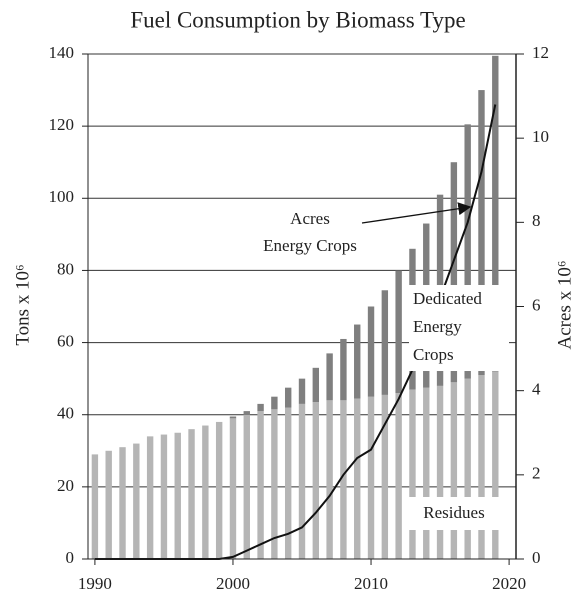 Image resolution: width=586 pixels, height=598 pixels. What do you see at coordinates (95, 583) in the screenshot?
I see `x-tick-label: 1990` at bounding box center [95, 583].